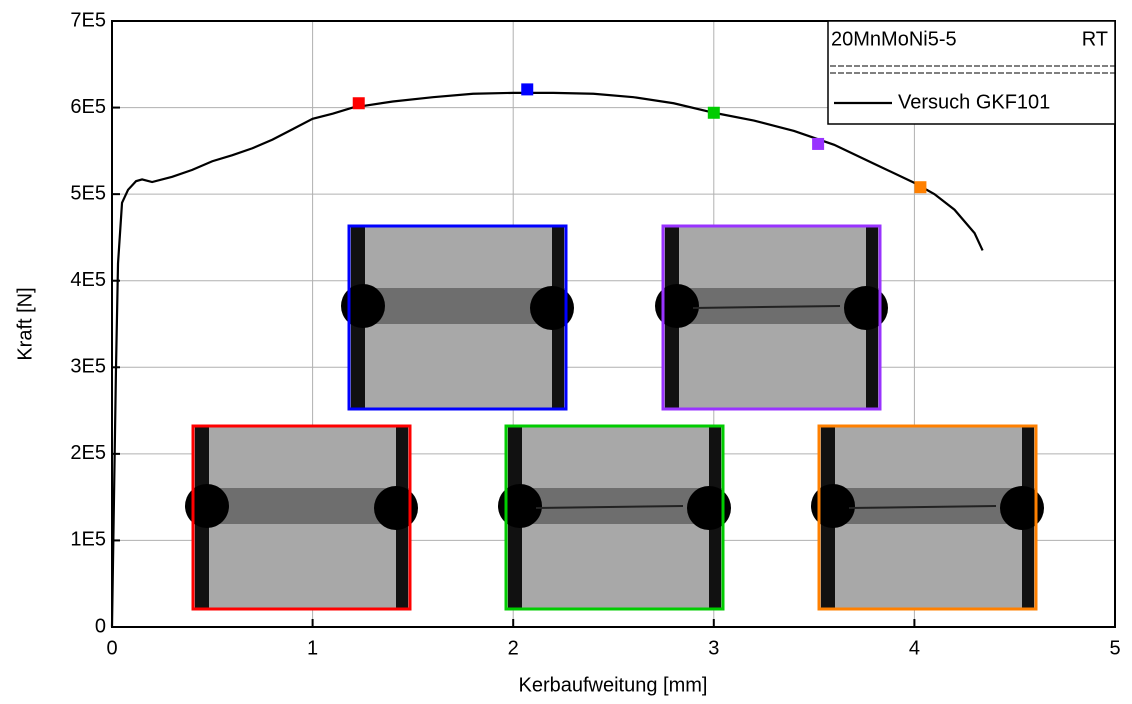 The image size is (1132, 704). I want to click on legend-label: Versuch GKF101, so click(974, 102).